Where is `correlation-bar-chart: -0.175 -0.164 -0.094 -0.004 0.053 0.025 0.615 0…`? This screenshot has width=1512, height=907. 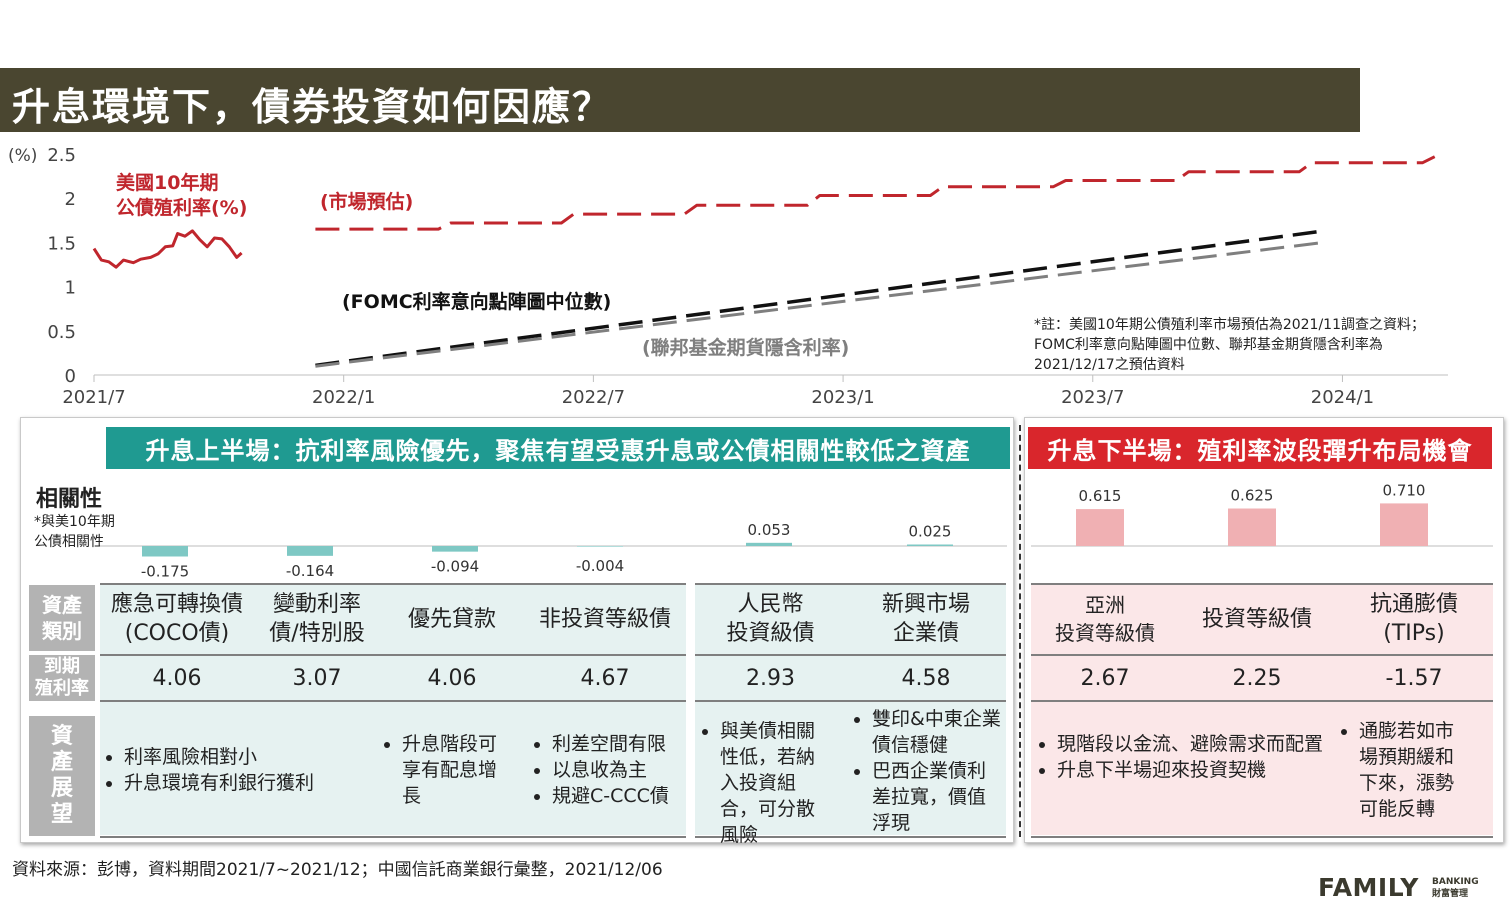
correlation-bar-chart: -0.175 -0.164 -0.094 -0.004 0.053 0.025 0.615 0… is located at coordinates (796, 531).